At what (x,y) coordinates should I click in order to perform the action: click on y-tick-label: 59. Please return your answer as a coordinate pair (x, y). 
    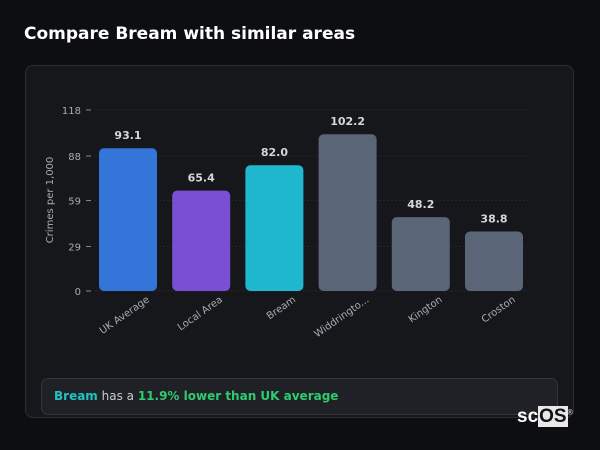
    Looking at the image, I should click on (74, 202).